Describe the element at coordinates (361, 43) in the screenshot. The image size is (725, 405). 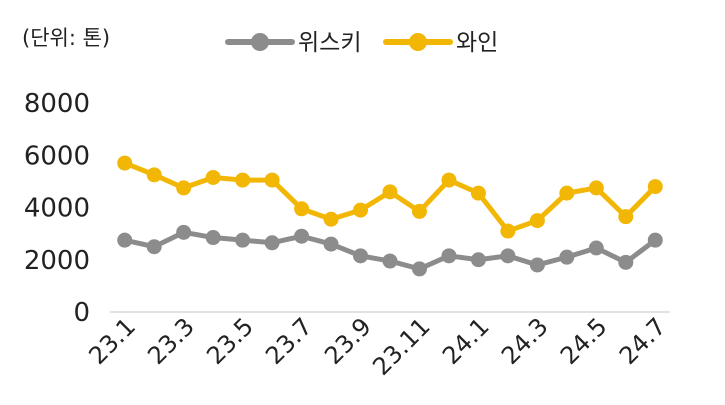
I see `legend: 위스키 와인` at that location.